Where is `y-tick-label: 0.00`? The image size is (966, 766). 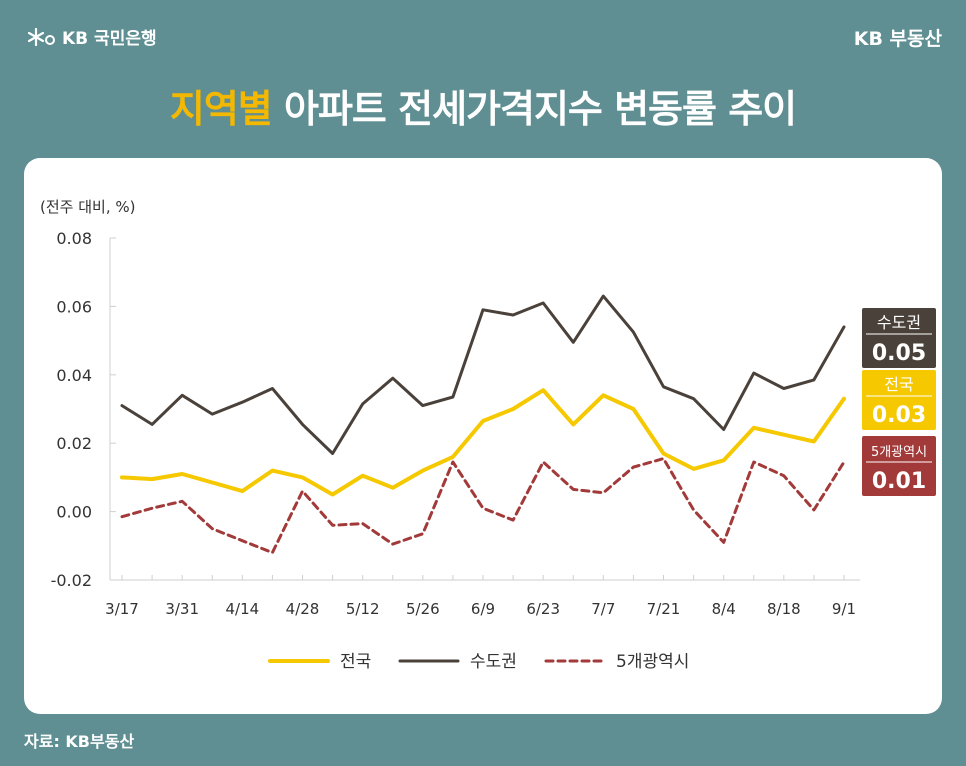
y-tick-label: 0.00 is located at coordinates (74, 512).